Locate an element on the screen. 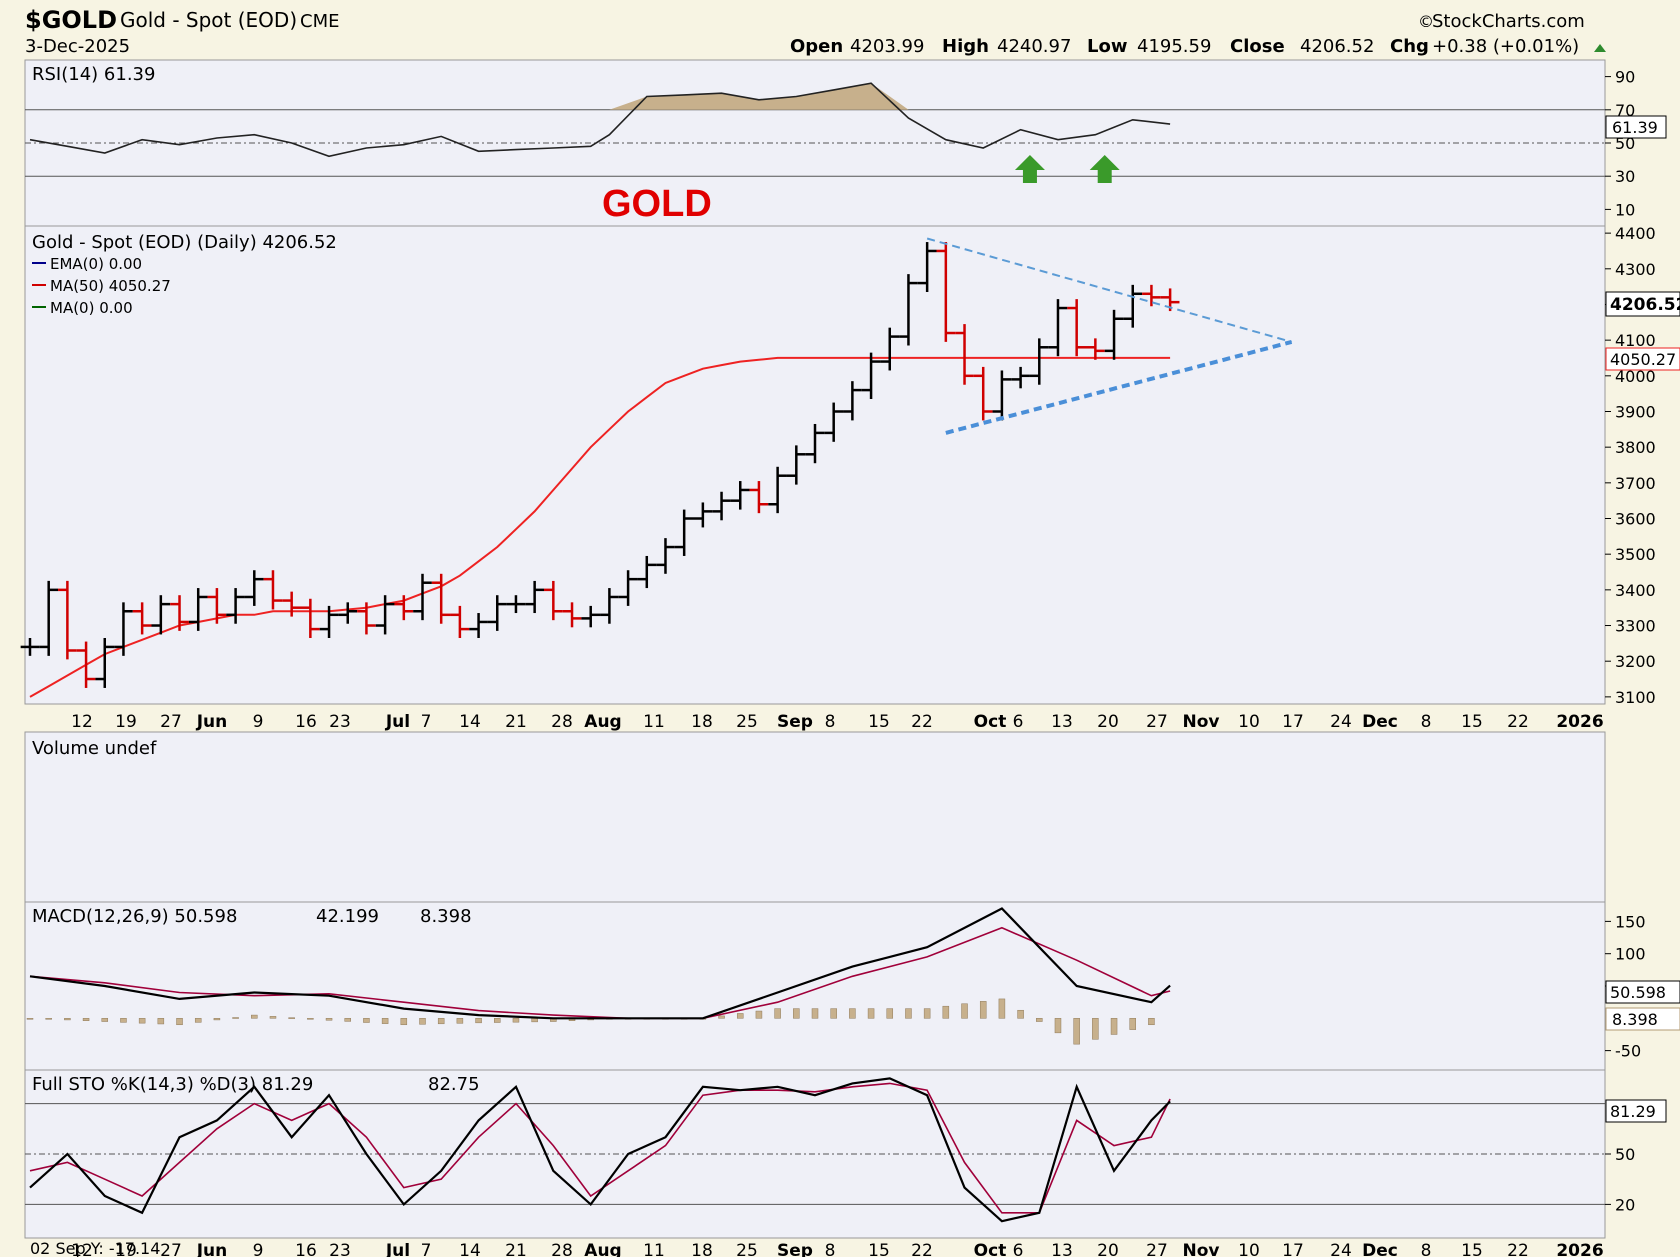  rsi-value-box is located at coordinates (1636, 127).